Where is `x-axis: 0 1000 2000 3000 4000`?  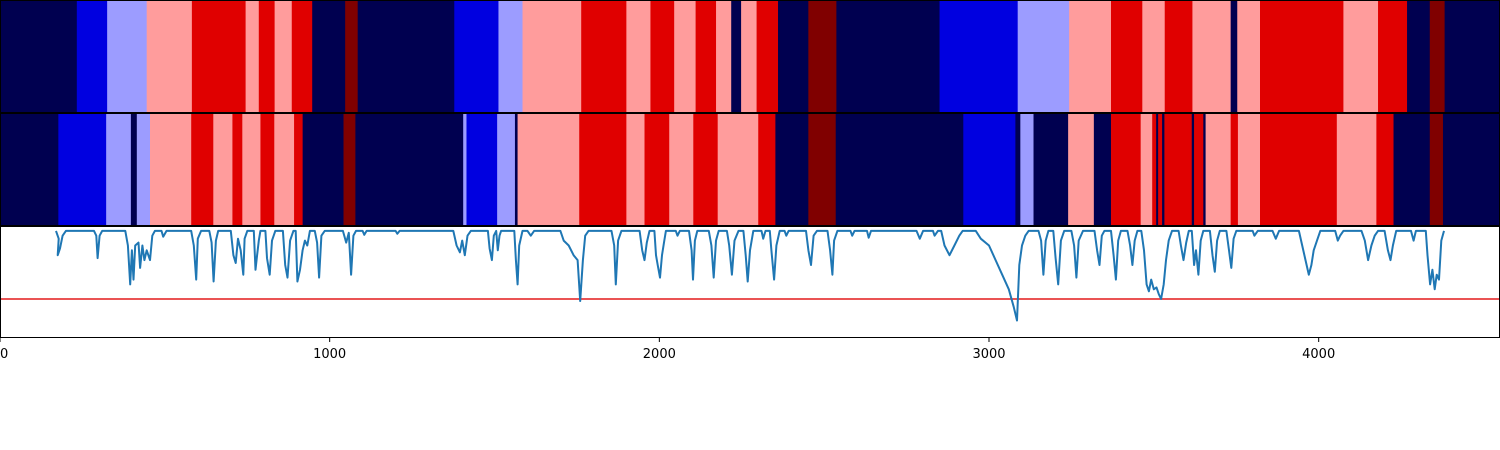 x-axis: 0 1000 2000 3000 4000 is located at coordinates (667, 350).